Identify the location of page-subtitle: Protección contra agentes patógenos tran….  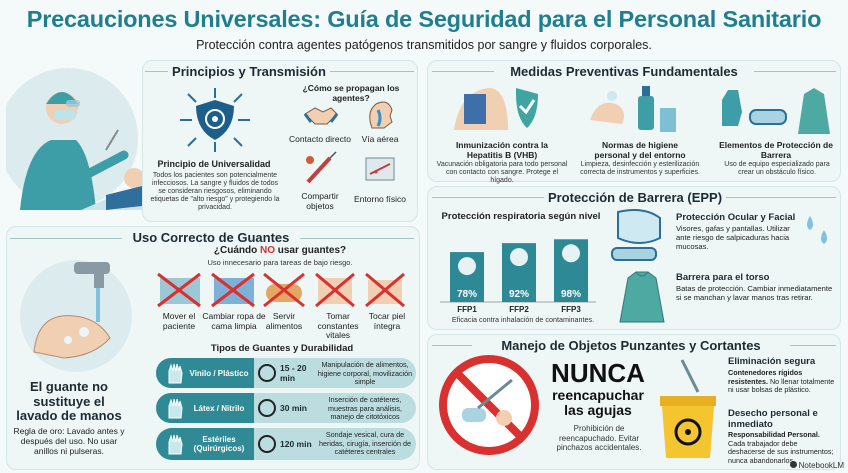
(424, 45).